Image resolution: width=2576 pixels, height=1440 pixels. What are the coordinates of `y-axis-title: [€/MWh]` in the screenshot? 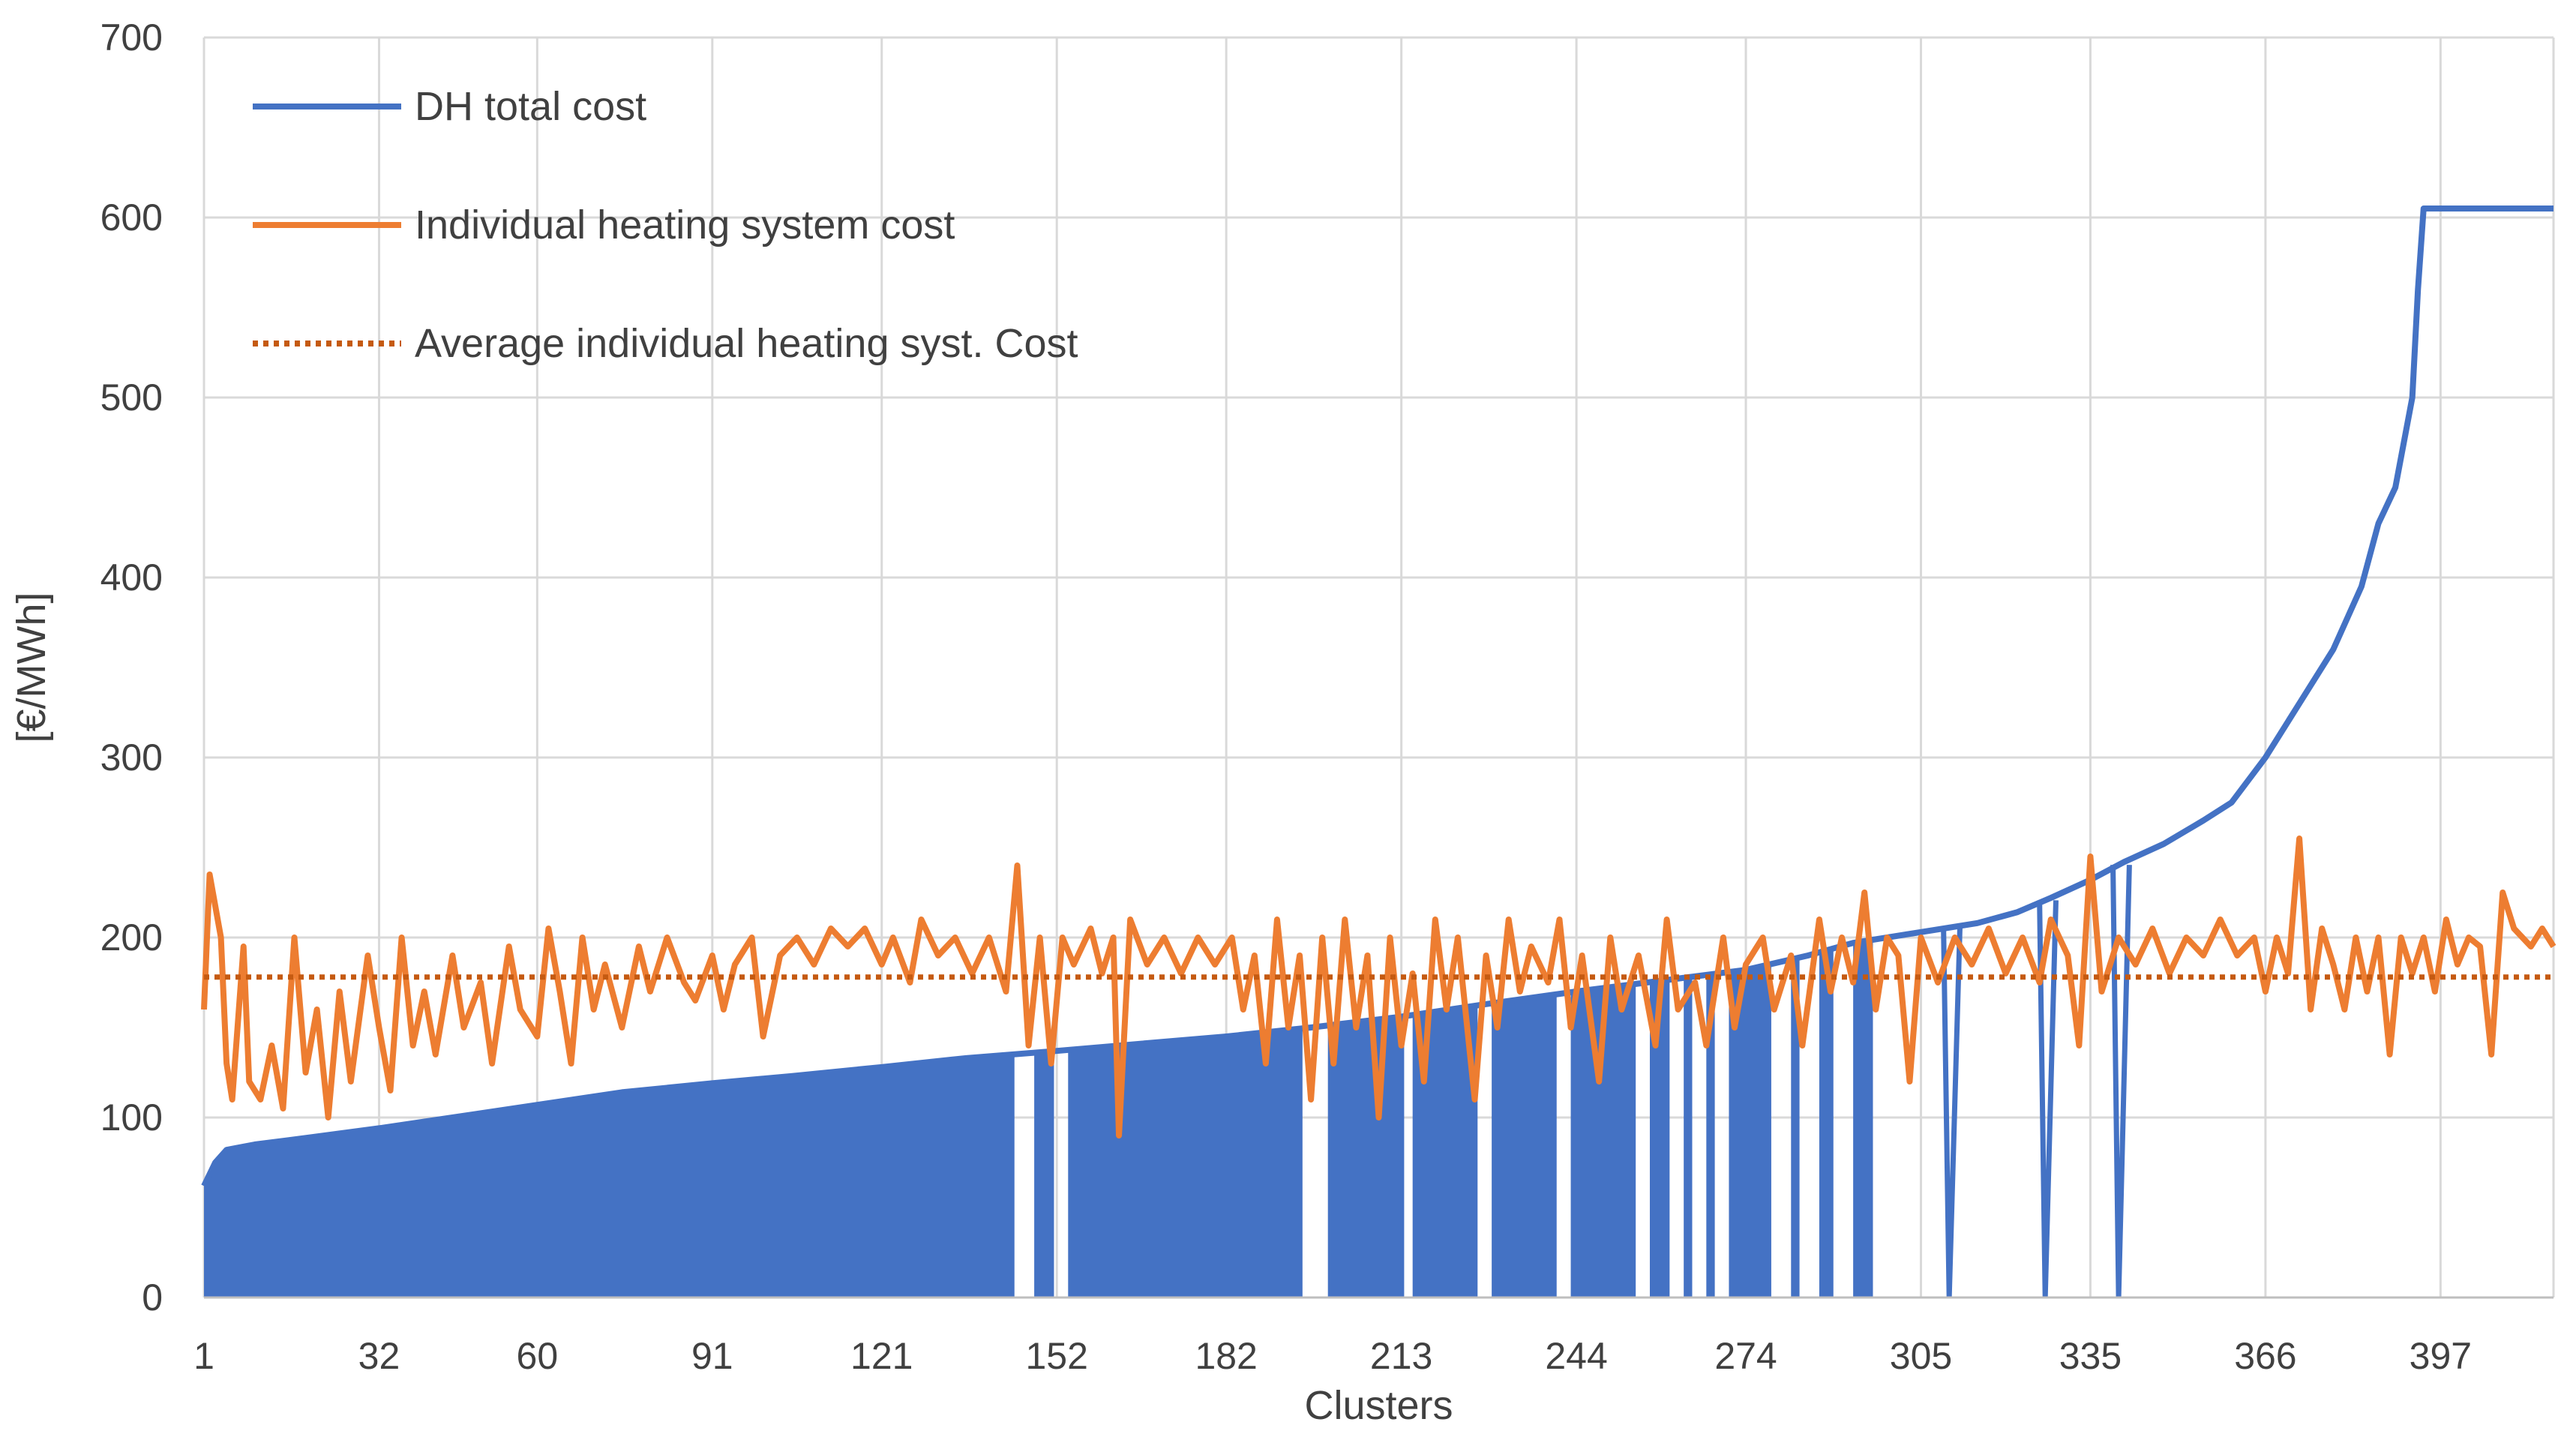 It's located at (32, 667).